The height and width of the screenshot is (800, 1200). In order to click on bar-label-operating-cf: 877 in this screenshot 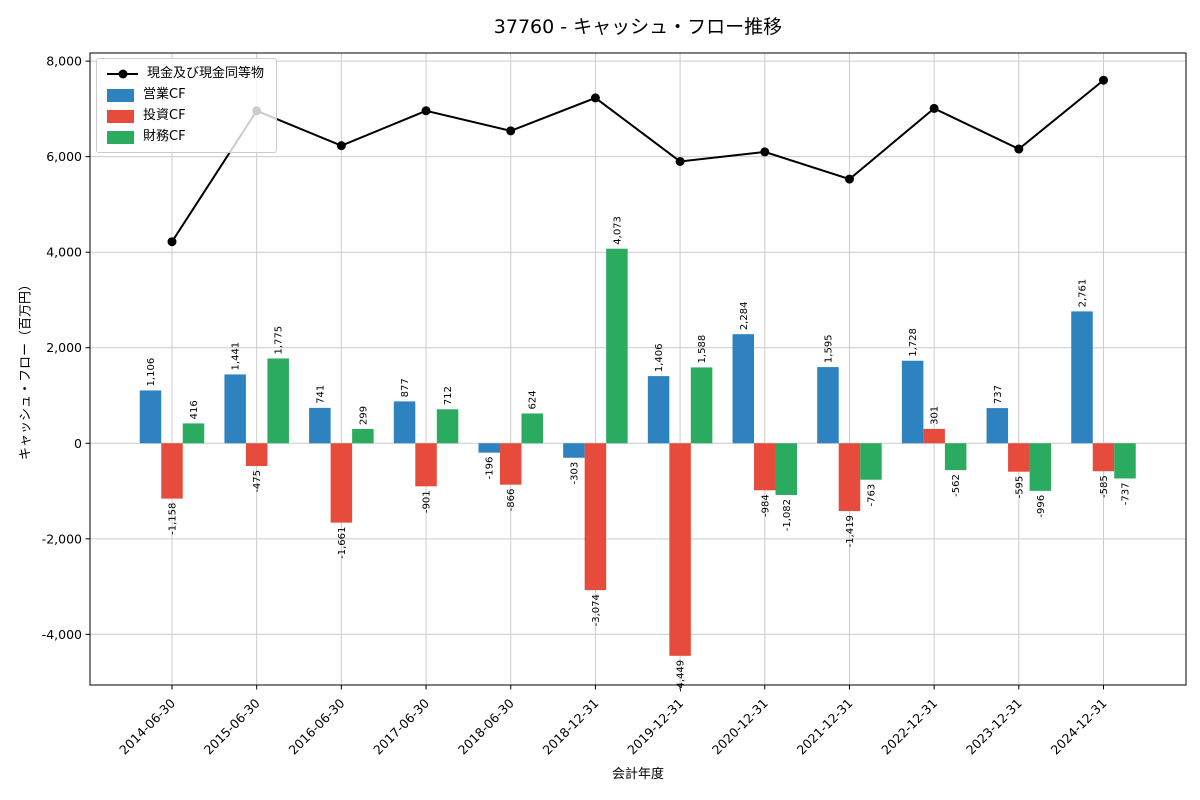, I will do `click(405, 387)`.